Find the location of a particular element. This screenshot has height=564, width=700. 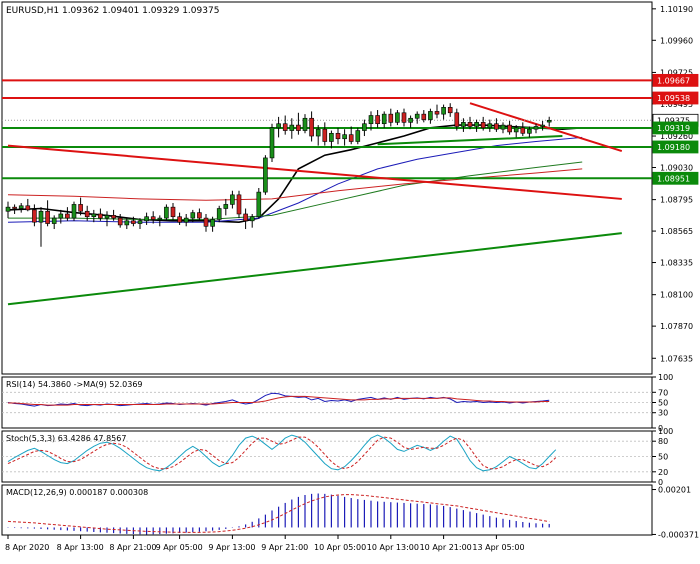

price-axis-tick: 1.09960 is located at coordinates (676, 40).